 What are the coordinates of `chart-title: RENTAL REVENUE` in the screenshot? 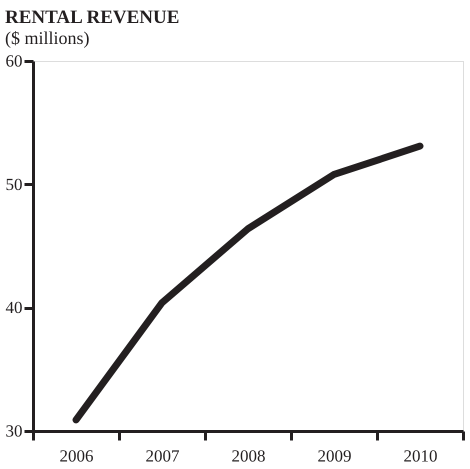 It's located at (92, 17).